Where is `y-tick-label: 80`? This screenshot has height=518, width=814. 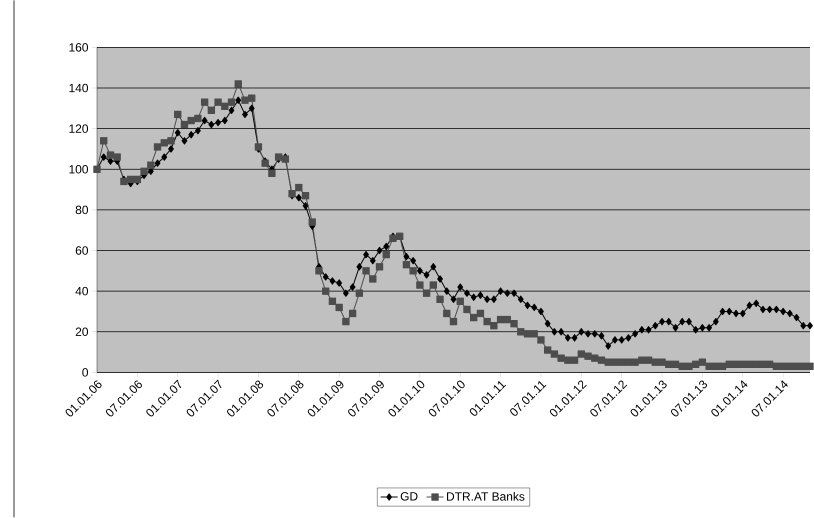 y-tick-label: 80 is located at coordinates (82, 210).